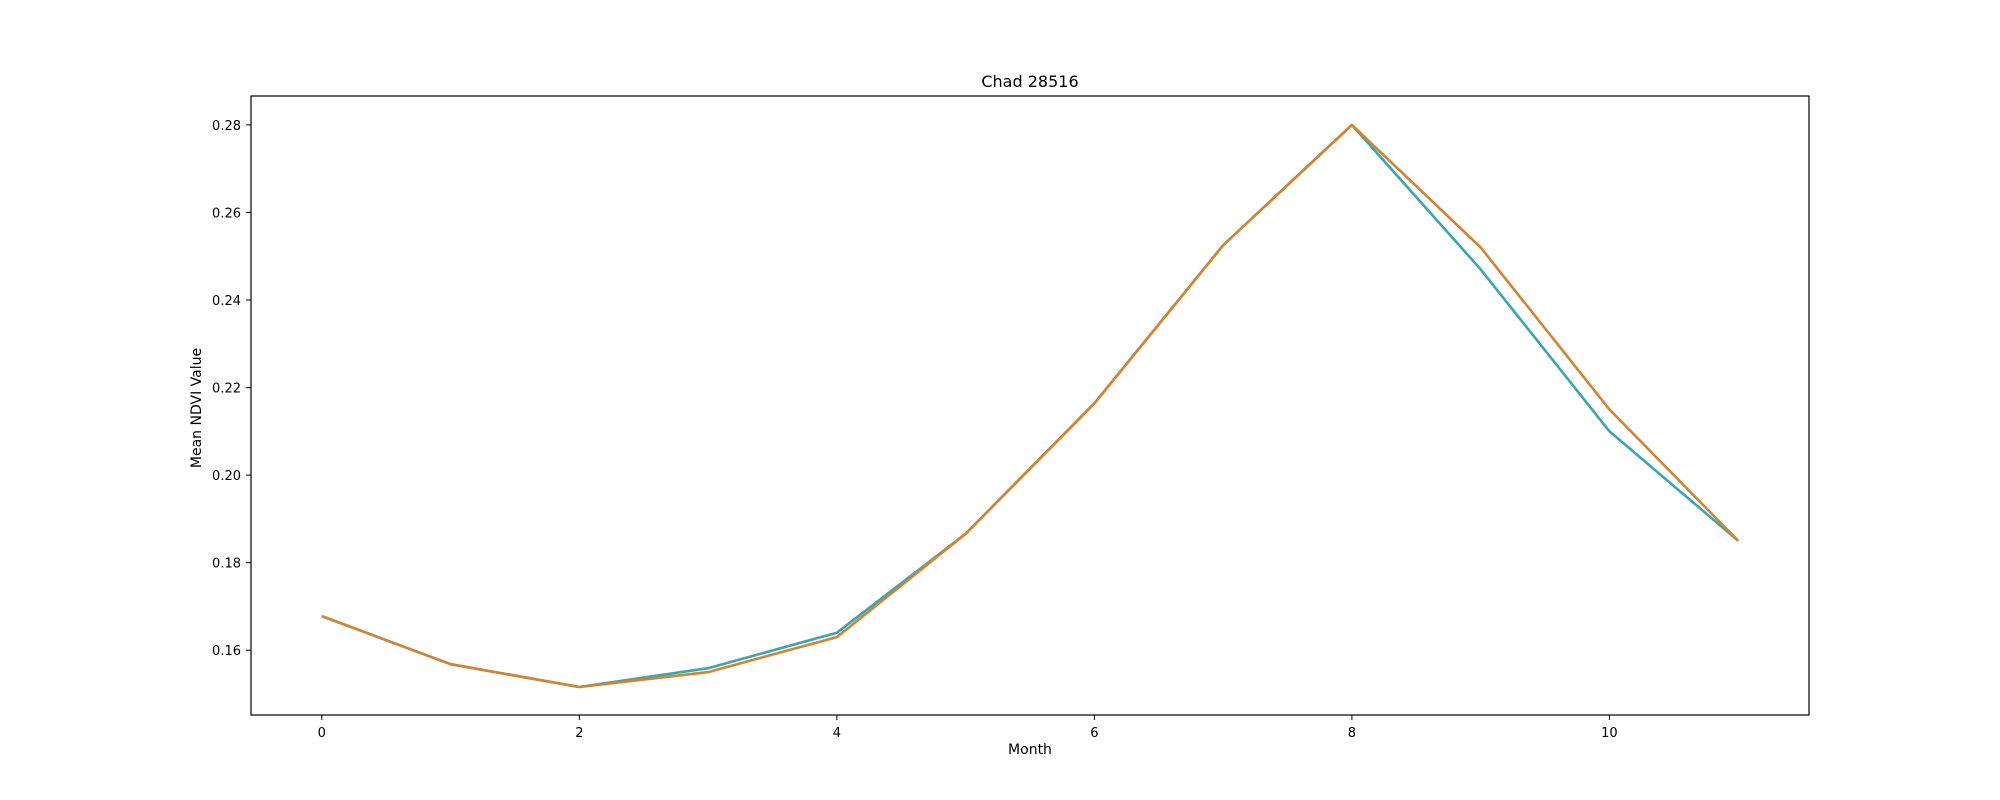 Image resolution: width=2000 pixels, height=800 pixels. What do you see at coordinates (579, 733) in the screenshot?
I see `x-tick-label: 2` at bounding box center [579, 733].